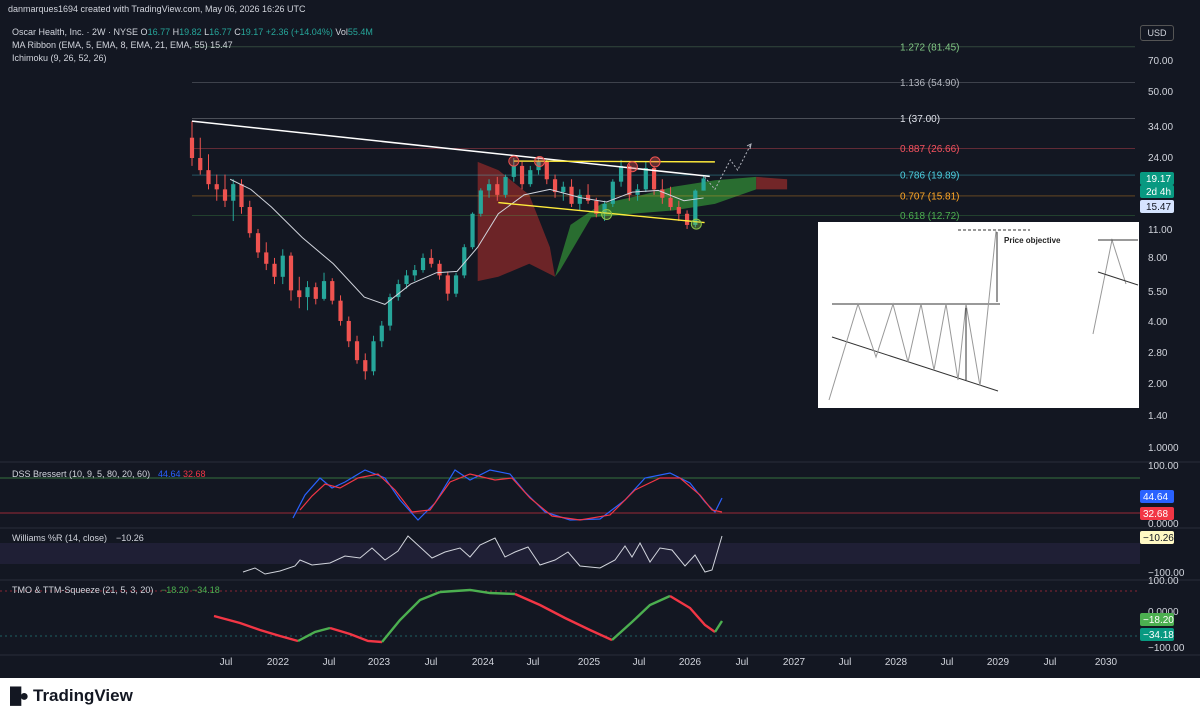  What do you see at coordinates (159, 32) in the screenshot?
I see `open-value: 16.77` at bounding box center [159, 32].